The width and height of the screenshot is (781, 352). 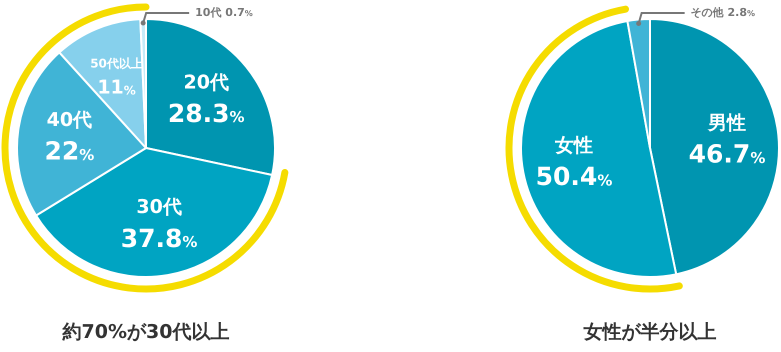 I want to click on slice-label: 女性, so click(x=573, y=145).